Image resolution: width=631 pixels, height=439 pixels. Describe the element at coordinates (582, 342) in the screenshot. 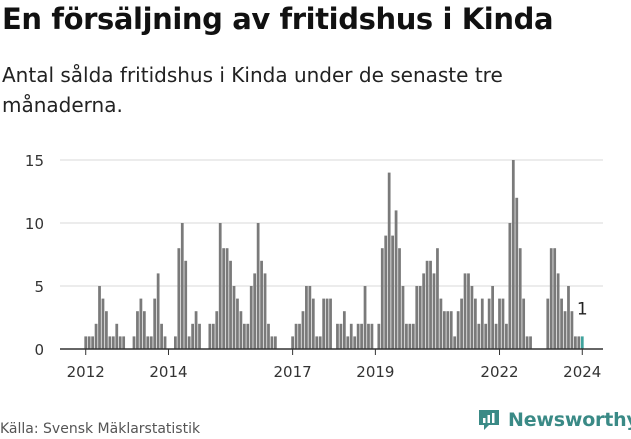

I see `bar-highlight` at that location.